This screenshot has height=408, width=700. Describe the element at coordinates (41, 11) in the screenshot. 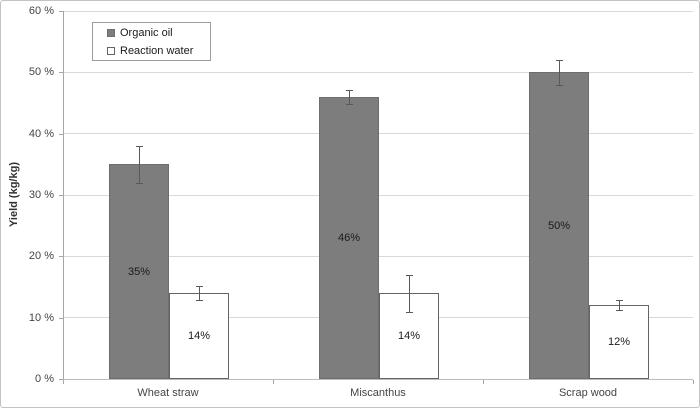

I see `y-axis-tick-label: 60 %` at that location.